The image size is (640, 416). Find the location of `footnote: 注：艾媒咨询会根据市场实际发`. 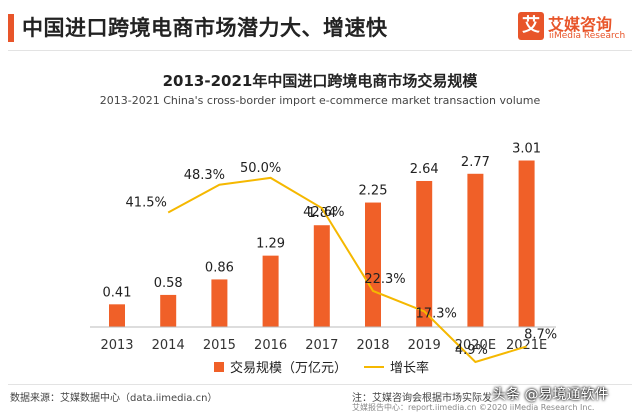

footnote: 注：艾媒咨询会根据市场实际发 is located at coordinates (422, 398).